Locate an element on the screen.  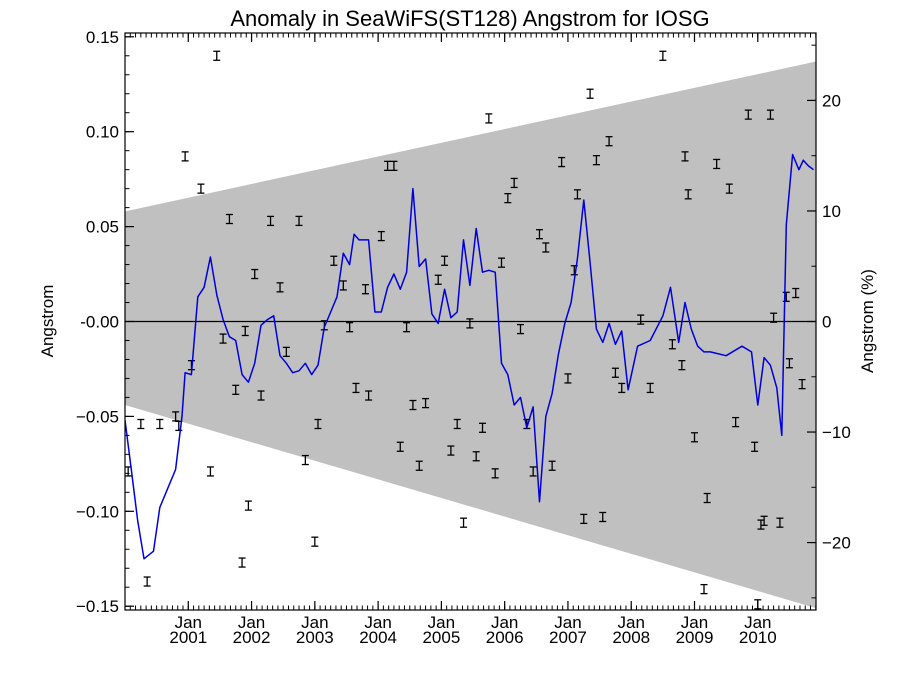
y-tick-label: −0.10 is located at coordinates (97, 511).